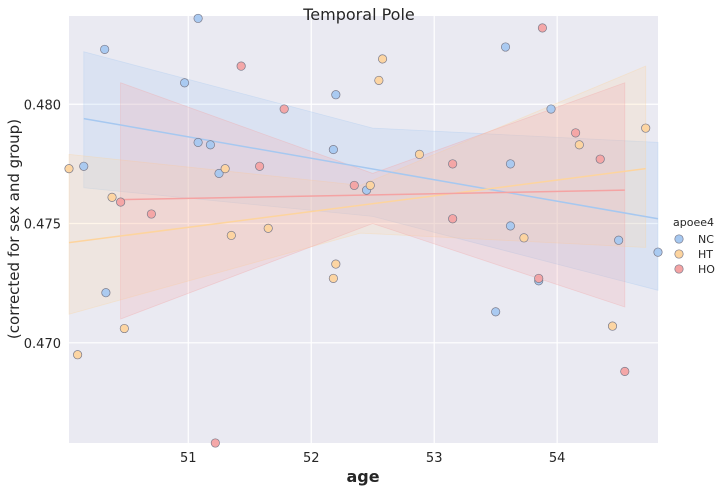 The height and width of the screenshot is (492, 724). Describe the element at coordinates (311, 458) in the screenshot. I see `x-tick-label: 52` at that location.